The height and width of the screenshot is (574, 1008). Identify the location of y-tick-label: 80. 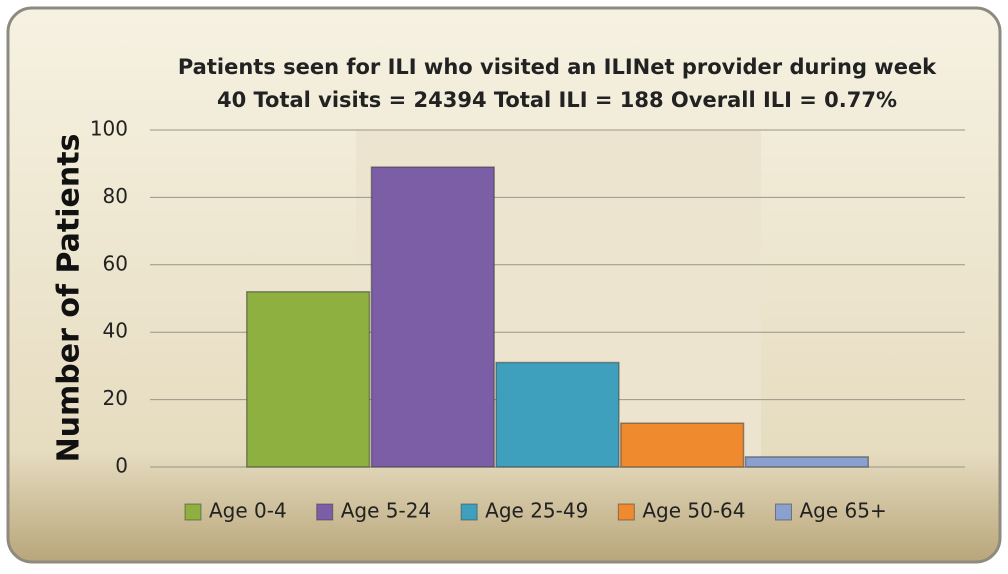
(115, 196).